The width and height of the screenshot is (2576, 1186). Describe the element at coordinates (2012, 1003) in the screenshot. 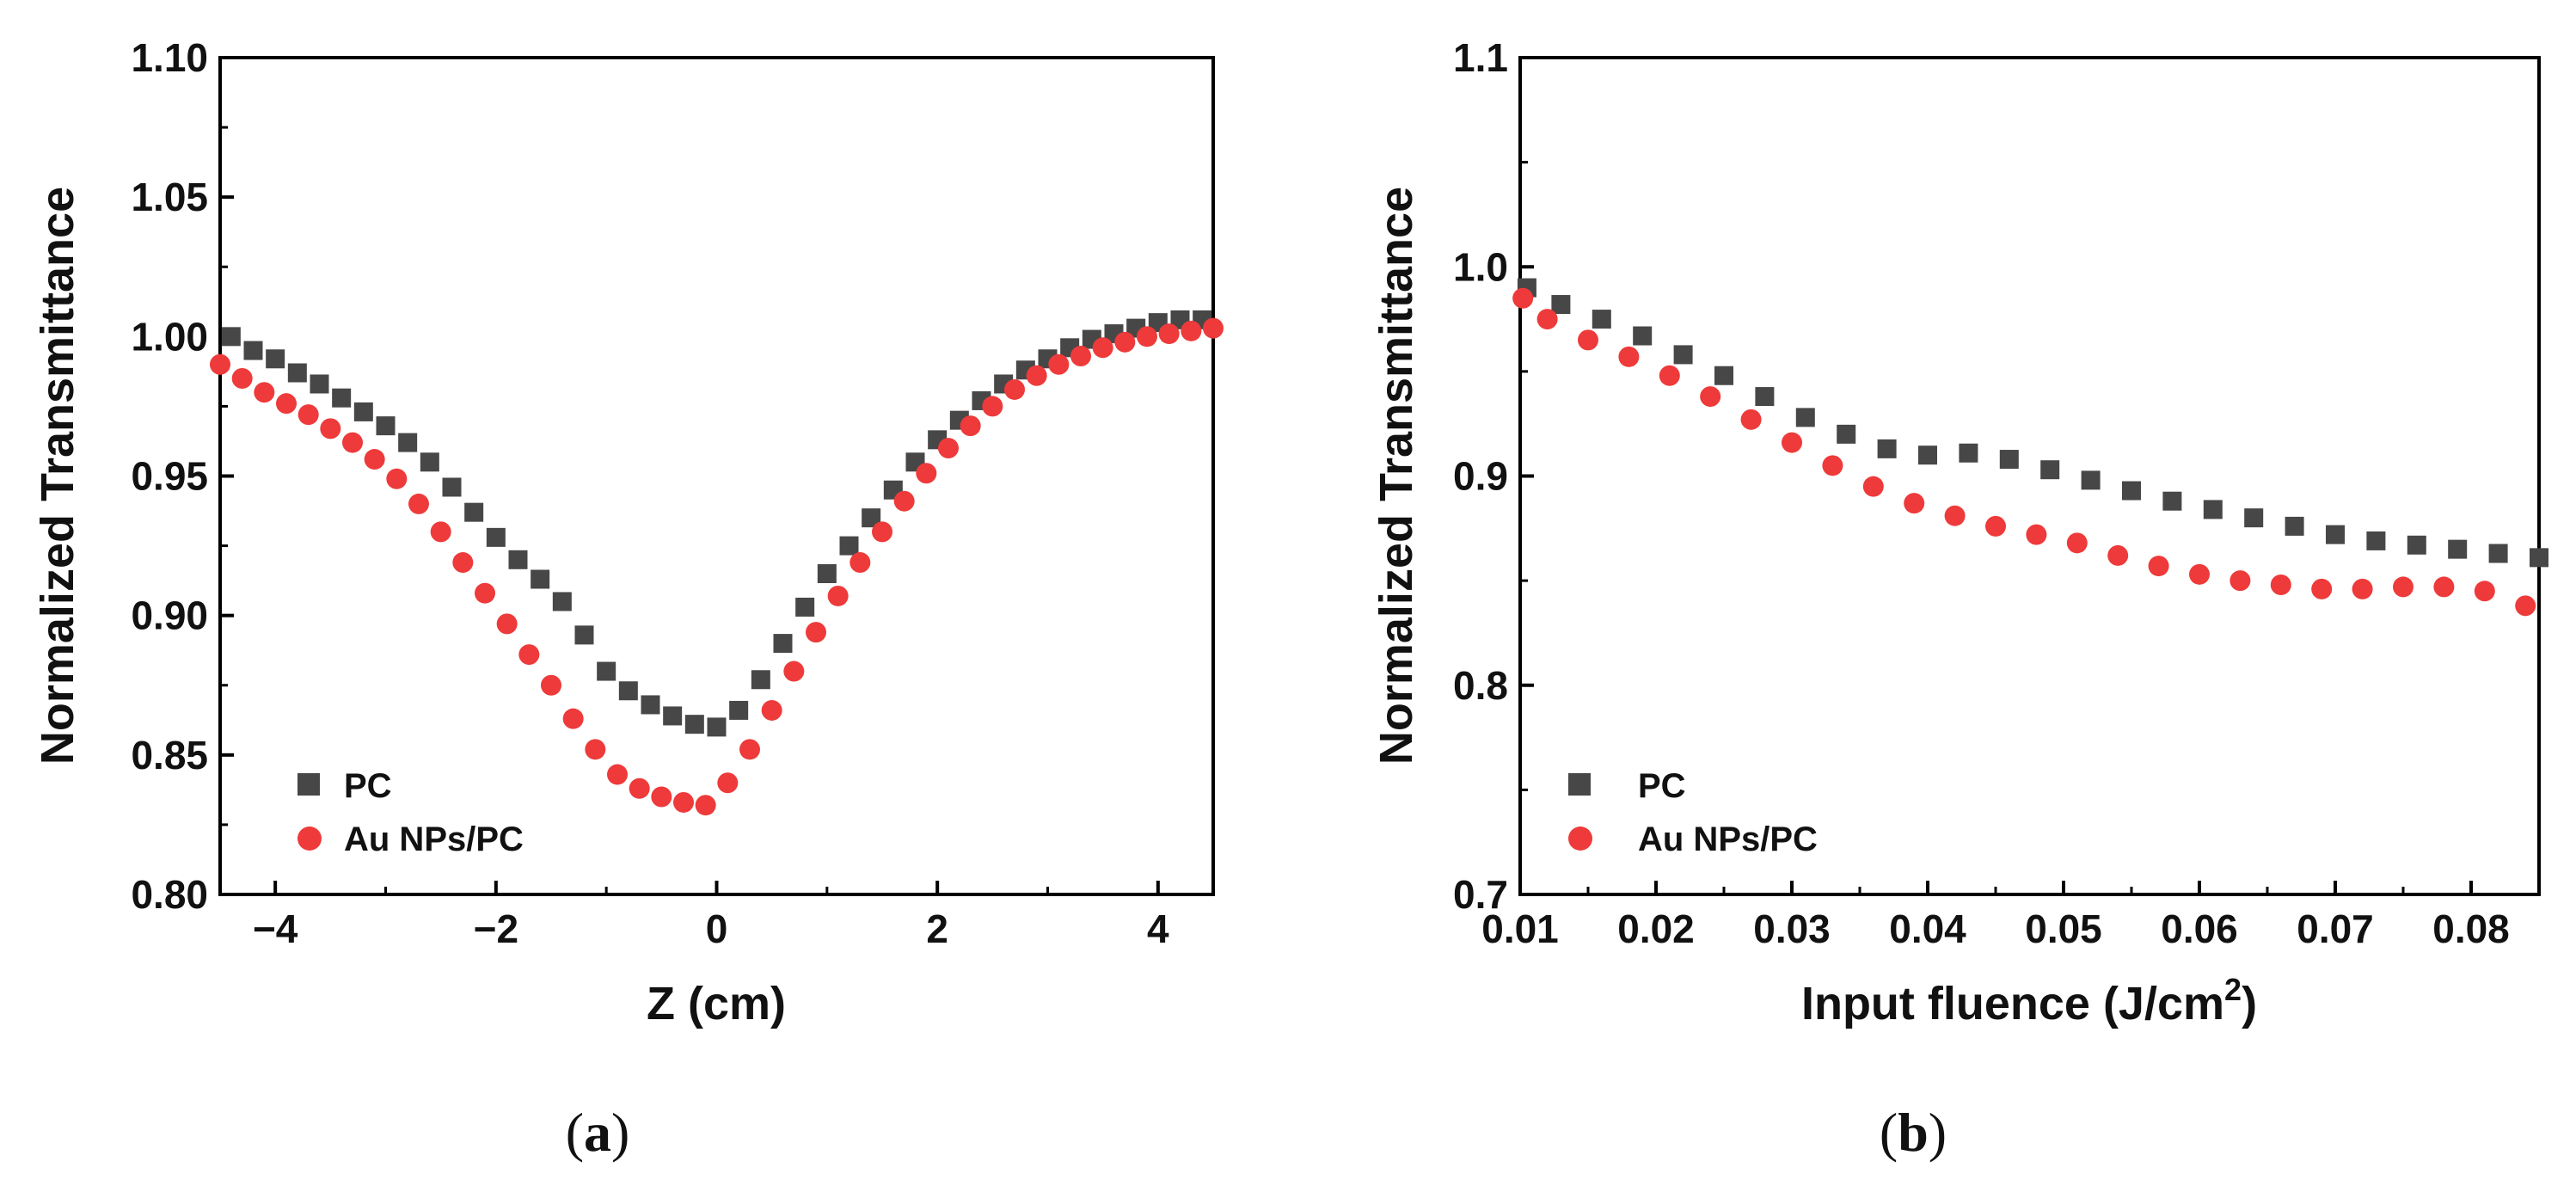

I see `panel-b-x-axis-title-main: Input fluence (J/cm` at that location.